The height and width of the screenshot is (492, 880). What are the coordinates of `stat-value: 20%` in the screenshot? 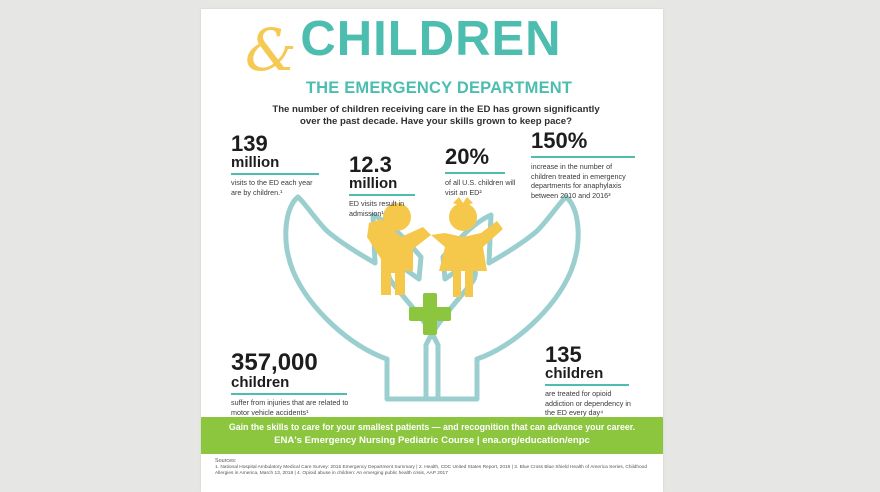 It's located at (467, 156).